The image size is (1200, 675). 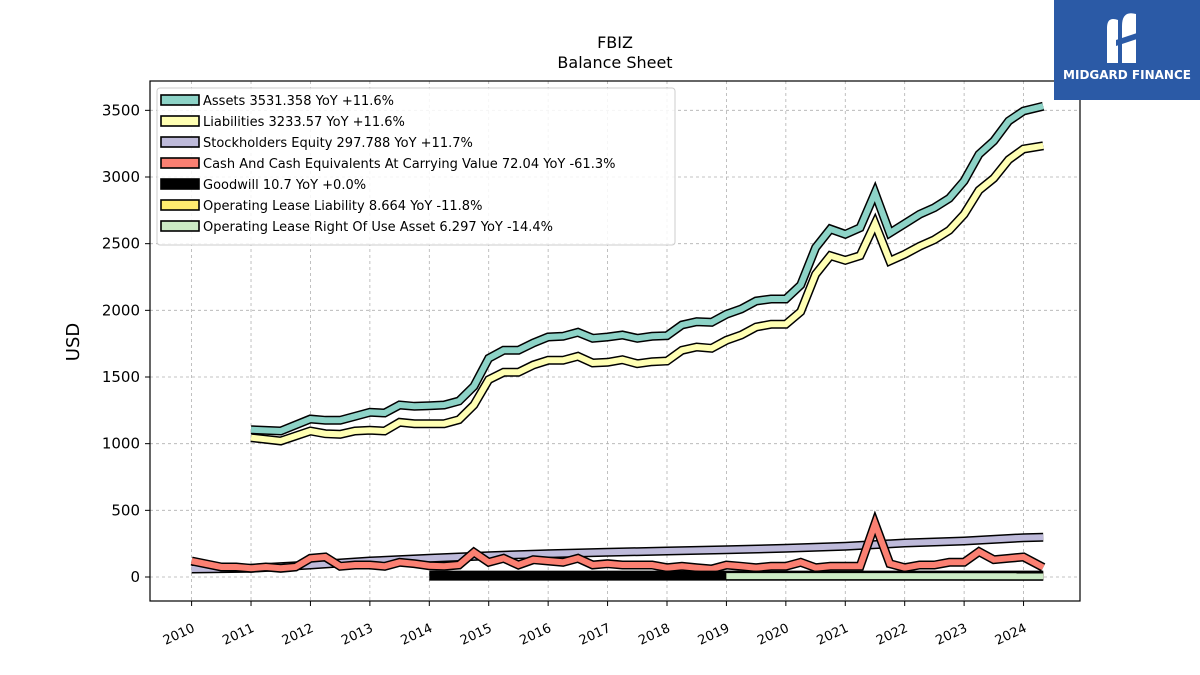 I want to click on y-tick-label: 1000, so click(x=121, y=444).